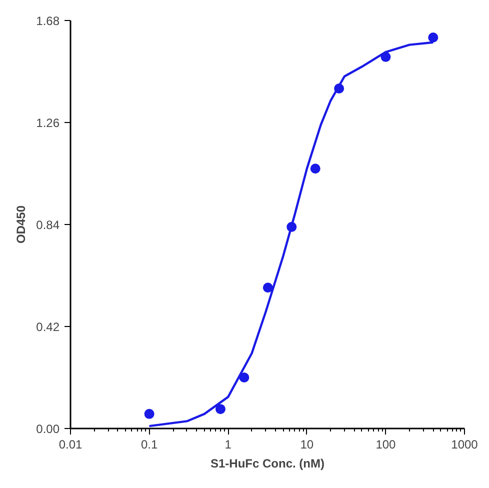 Image resolution: width=489 pixels, height=488 pixels. I want to click on y-tick-label: 0.84, so click(48, 225).